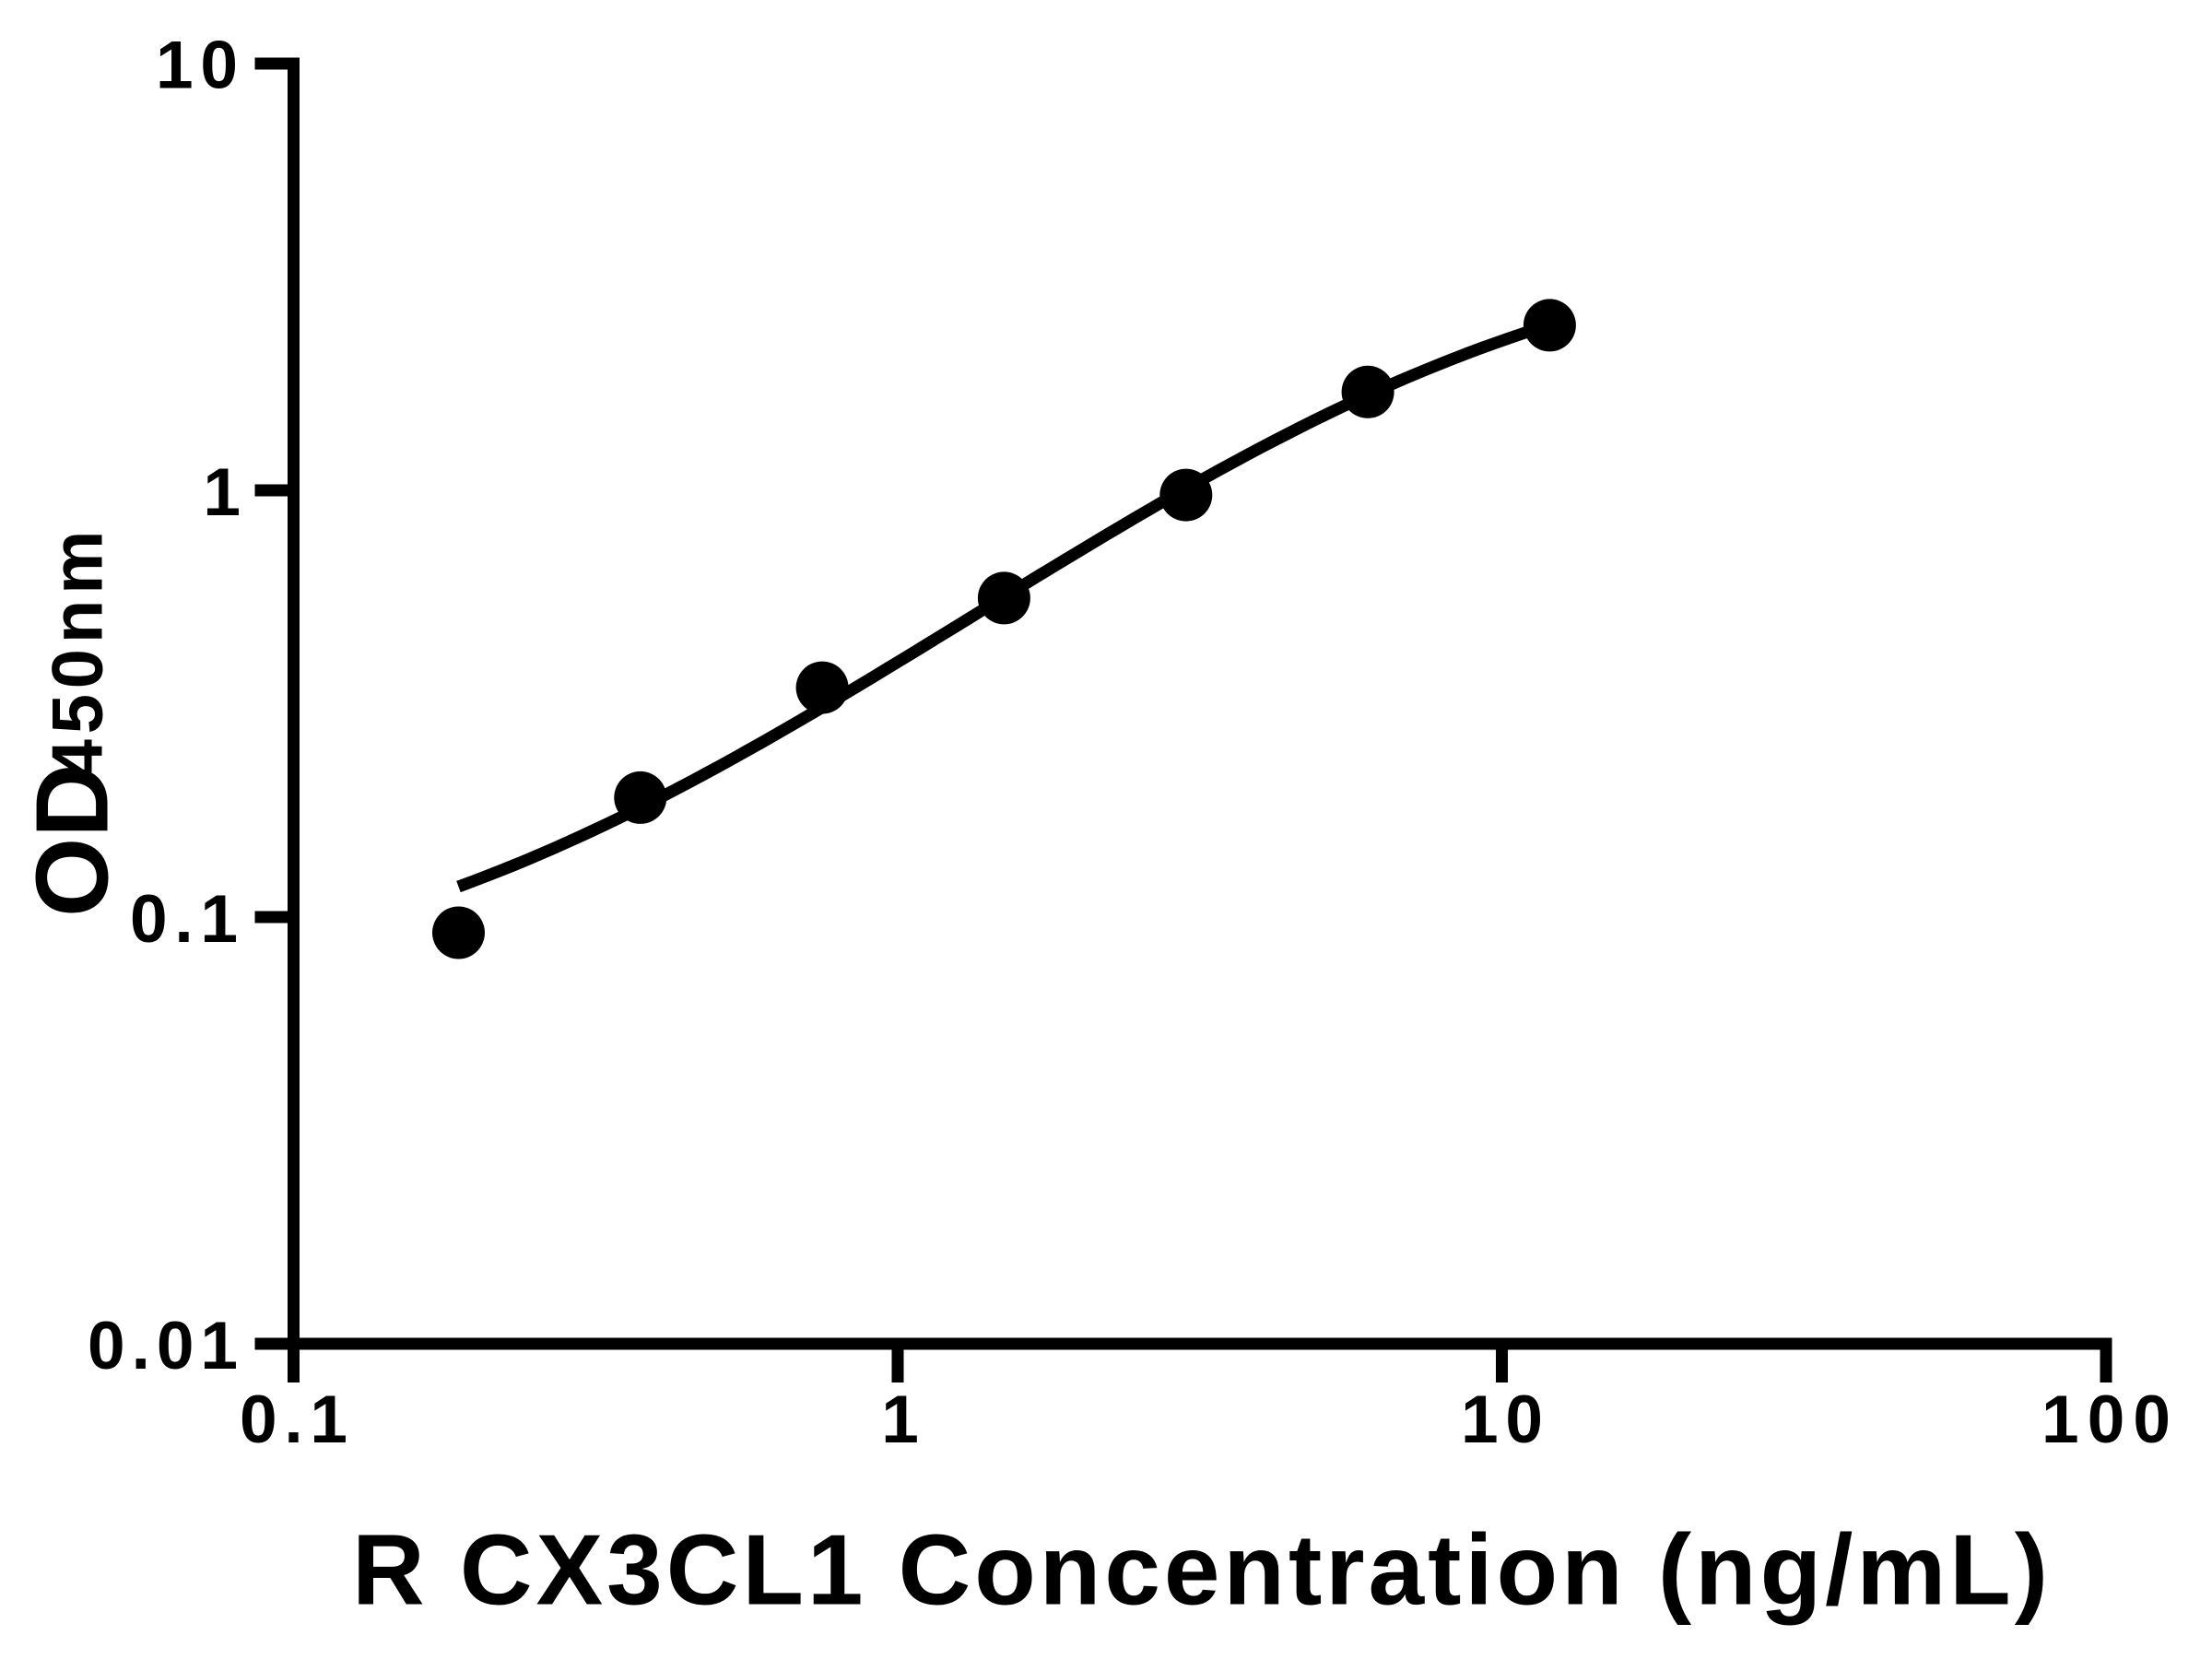  What do you see at coordinates (77, 655) in the screenshot?
I see `svg-text: 450nm` at bounding box center [77, 655].